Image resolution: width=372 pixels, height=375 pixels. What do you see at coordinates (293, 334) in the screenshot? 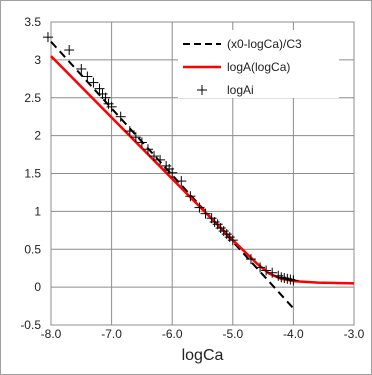
I see `x-tick-label: -4.0` at bounding box center [293, 334].